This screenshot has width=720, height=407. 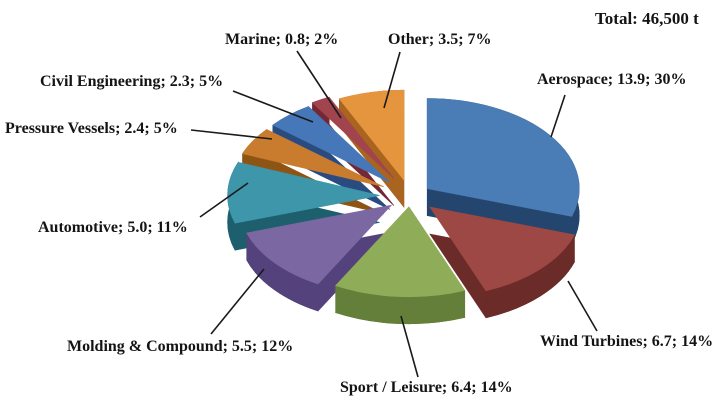 What do you see at coordinates (91, 128) in the screenshot?
I see `label-pressure-vessels: Pressure Vessels; 2.4; 5%` at bounding box center [91, 128].